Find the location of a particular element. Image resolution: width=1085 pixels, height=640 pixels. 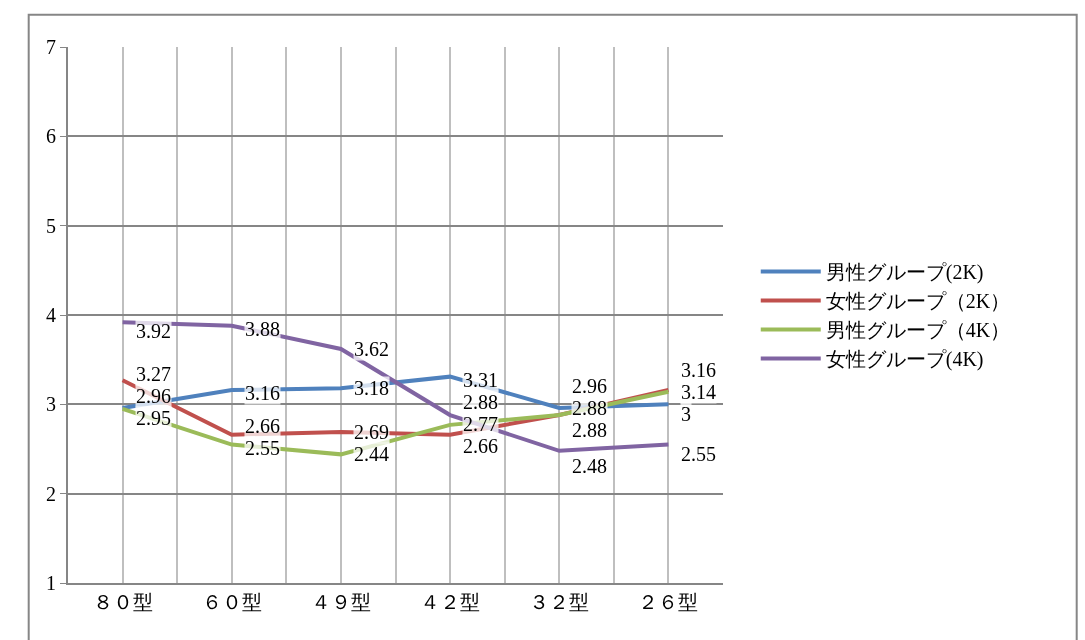

data-label: 2.44 is located at coordinates (371, 454).